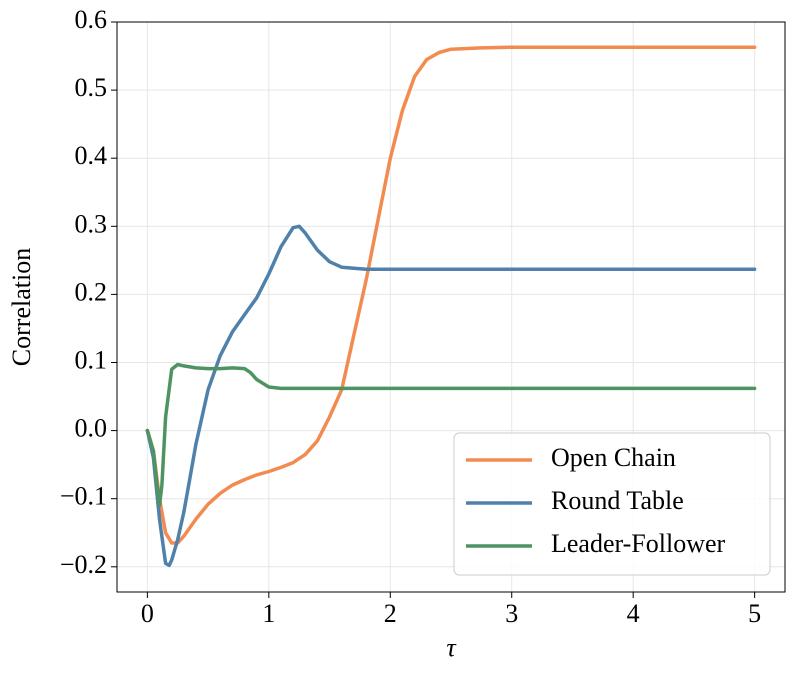 The image size is (797, 677). What do you see at coordinates (21, 307) in the screenshot?
I see `y-axis-label: Correlation` at bounding box center [21, 307].